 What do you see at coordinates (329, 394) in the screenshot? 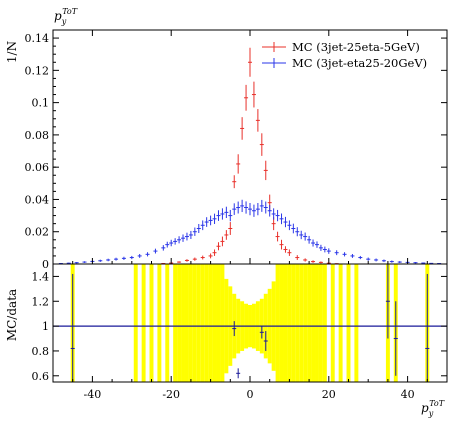
I see `xtick-label: 20` at bounding box center [329, 394].